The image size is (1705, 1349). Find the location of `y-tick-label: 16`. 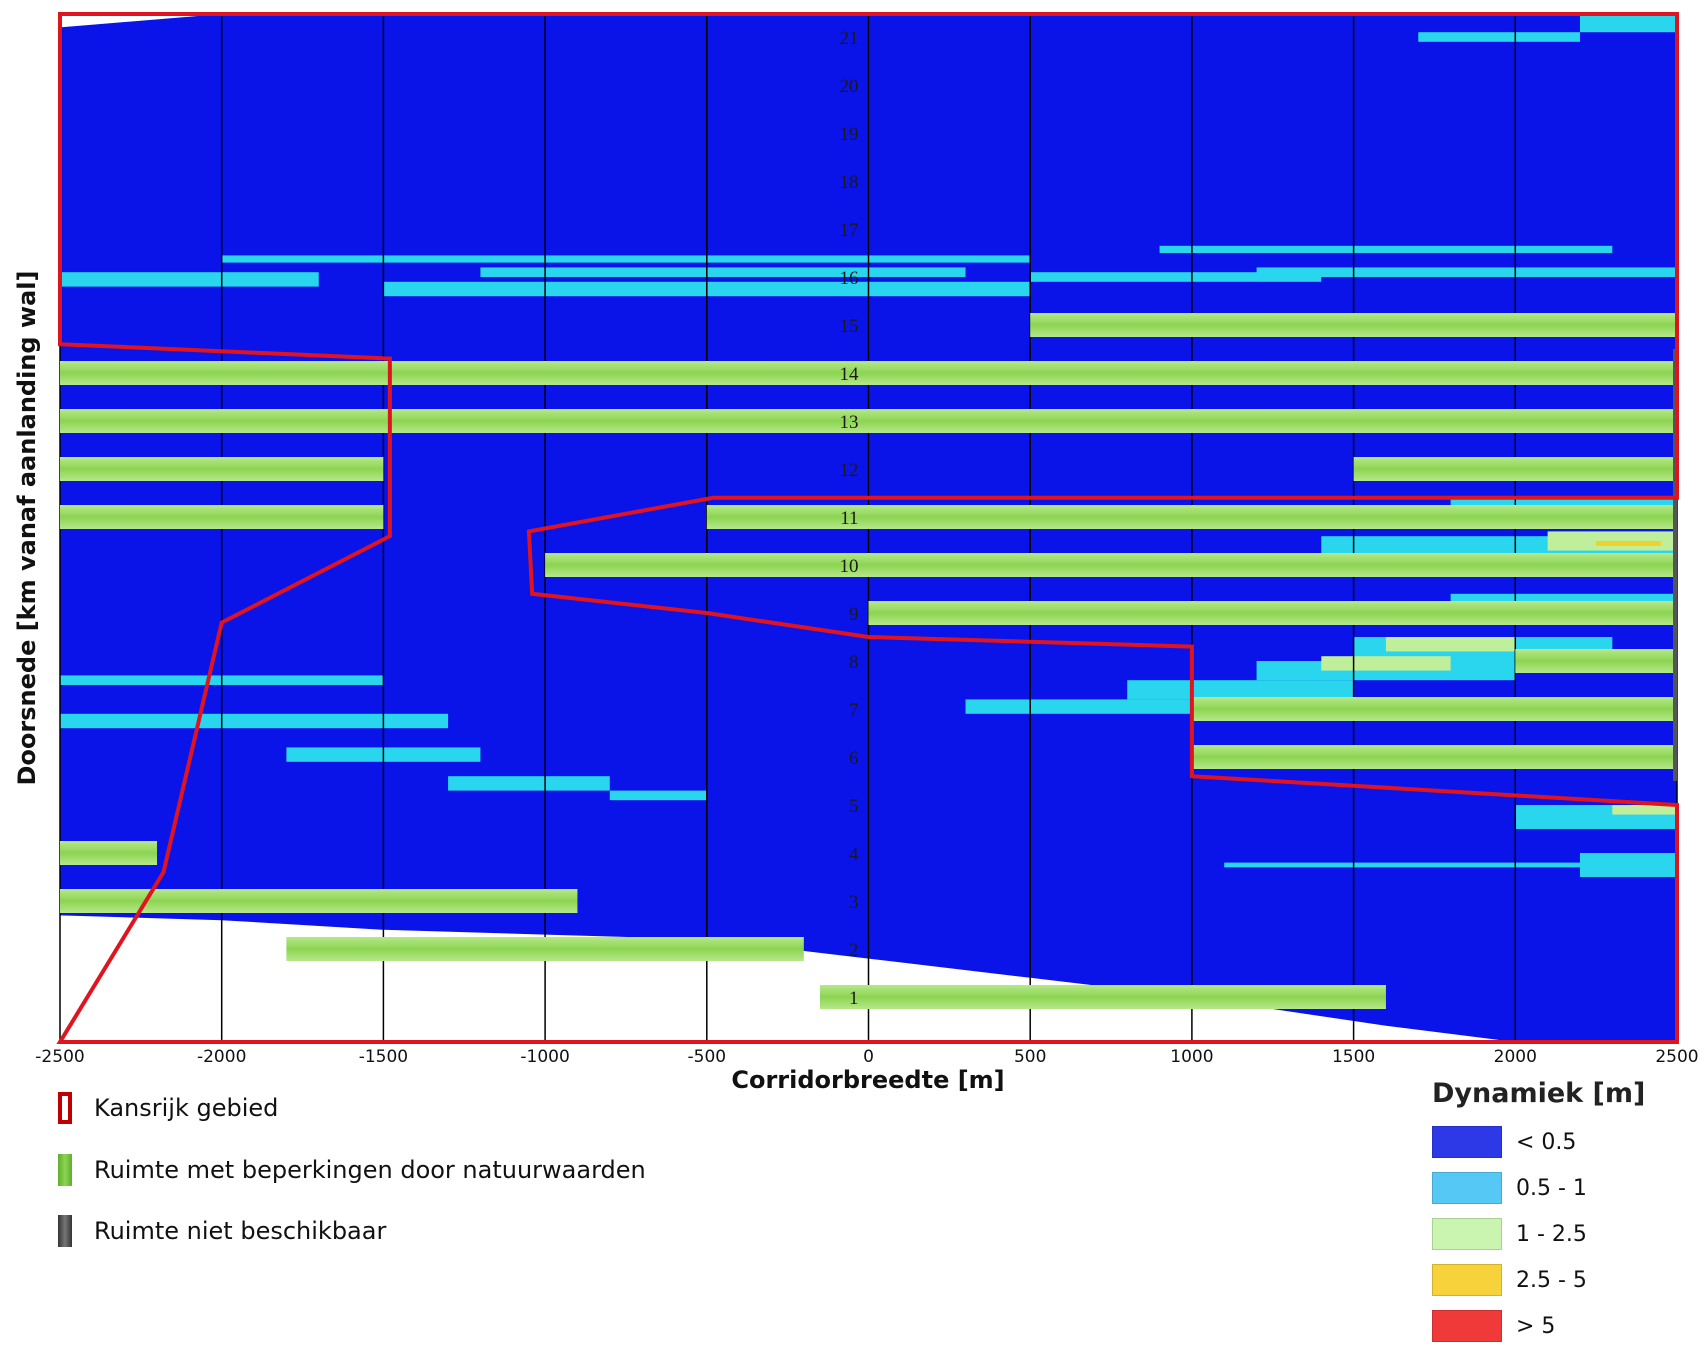

y-tick-label: 16 is located at coordinates (849, 278).